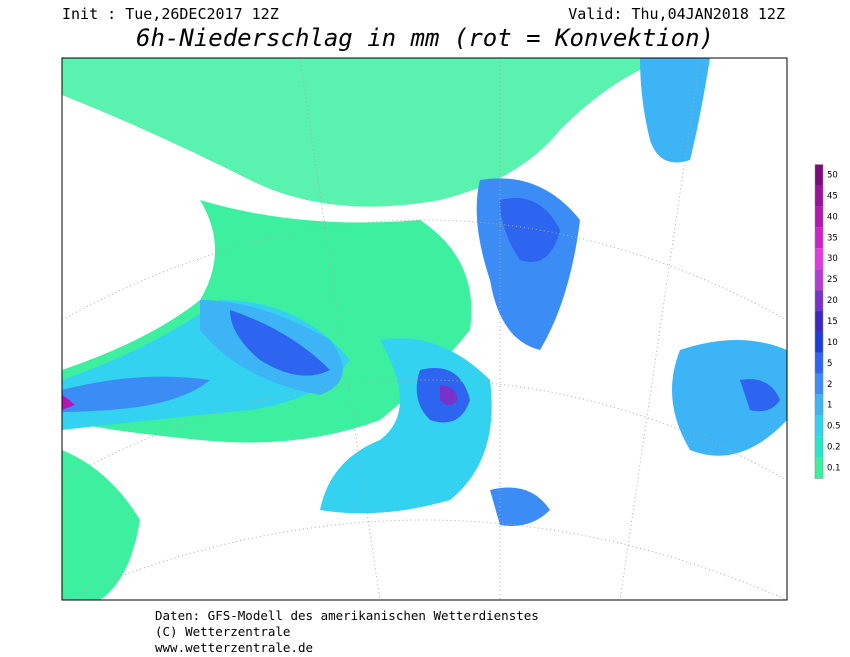  I want to click on valid-time: Valid: Thu,04JAN2018 12Z, so click(676, 14).